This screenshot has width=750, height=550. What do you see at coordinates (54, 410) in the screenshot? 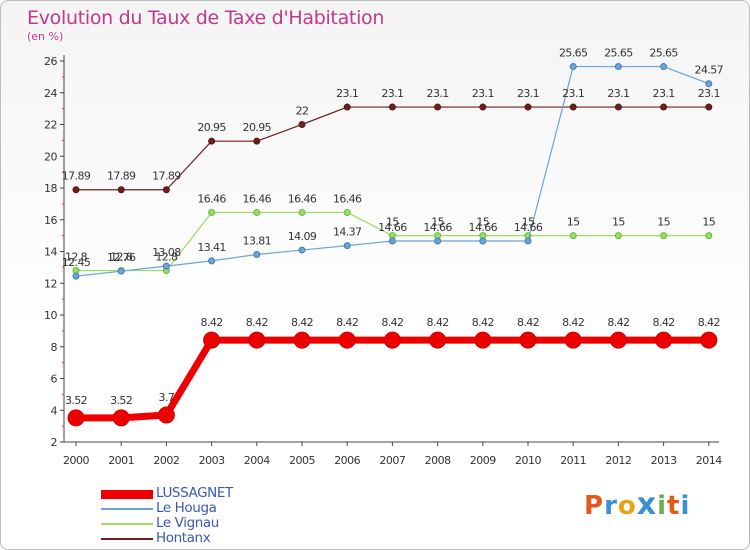
I see `y-tick-label: 4` at bounding box center [54, 410].